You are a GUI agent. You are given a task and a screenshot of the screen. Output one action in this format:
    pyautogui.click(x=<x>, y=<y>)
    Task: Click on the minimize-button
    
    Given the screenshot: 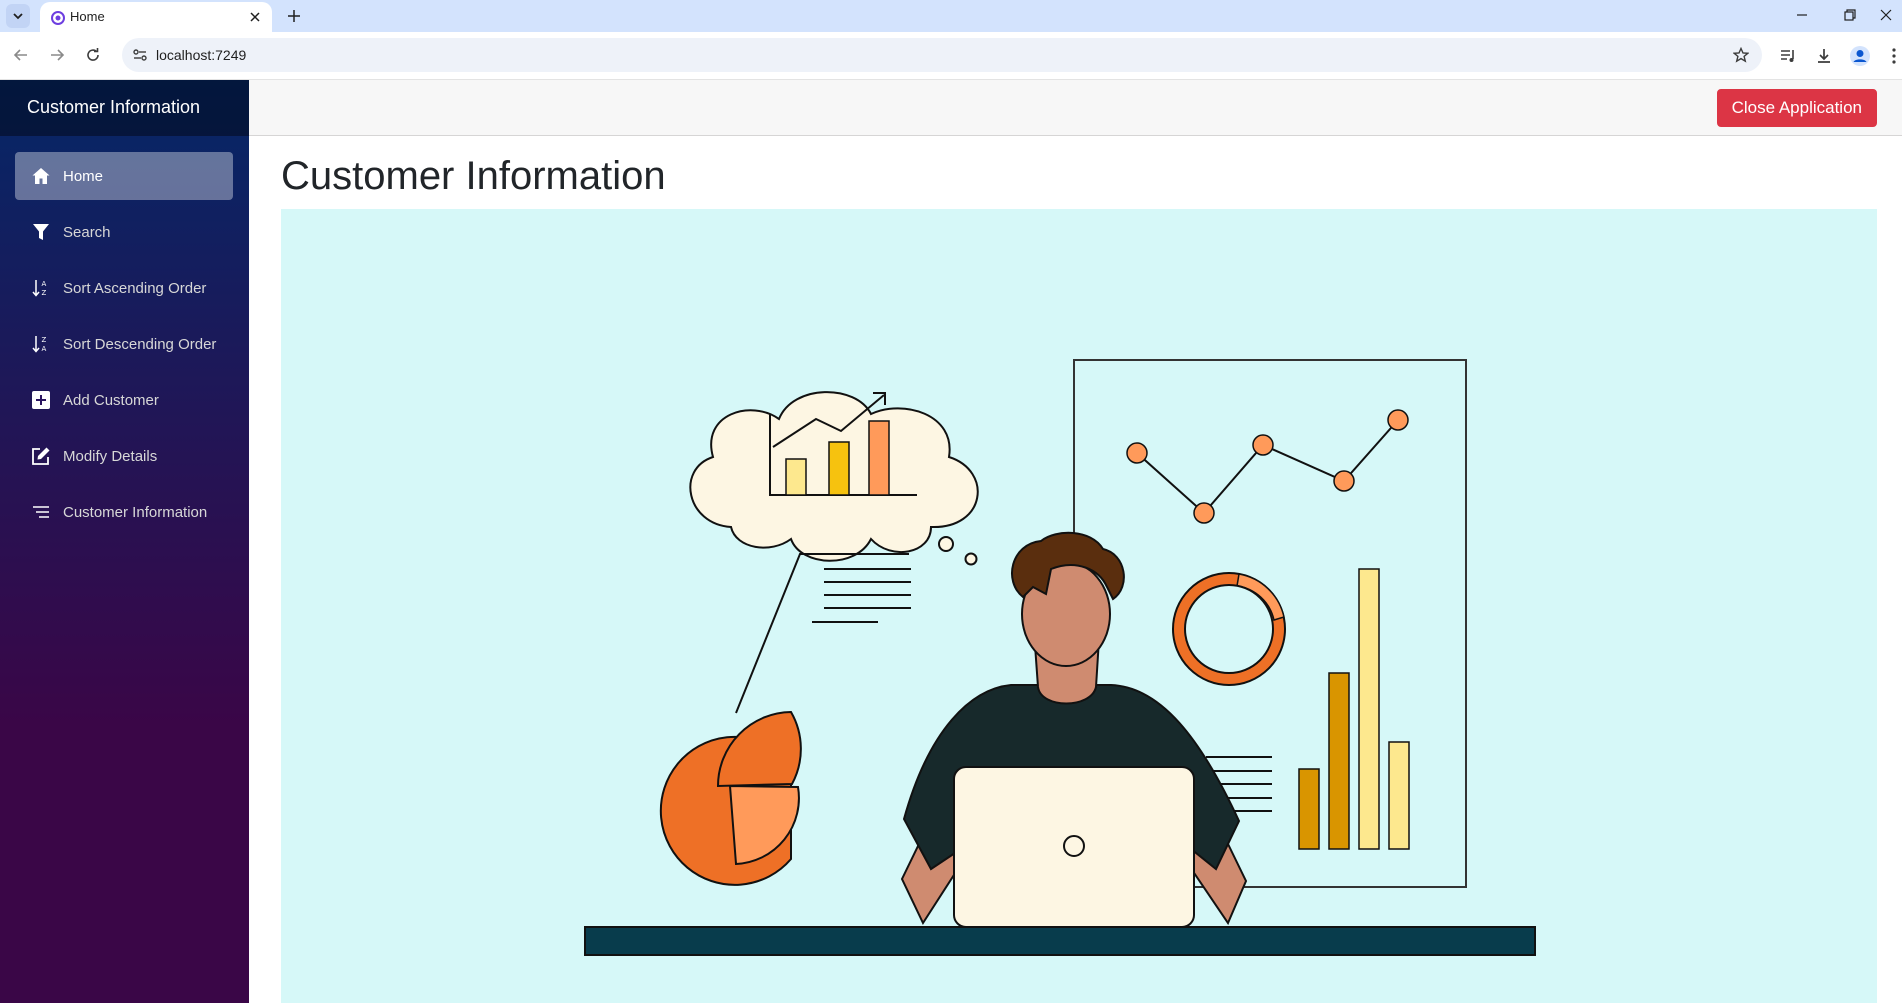 What is the action you would take?
    pyautogui.click(x=1802, y=15)
    